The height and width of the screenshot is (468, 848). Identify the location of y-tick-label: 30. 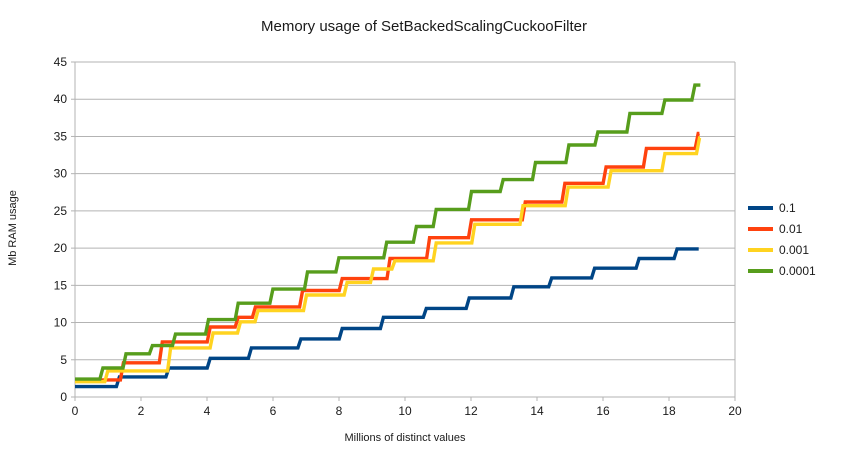
(61, 174).